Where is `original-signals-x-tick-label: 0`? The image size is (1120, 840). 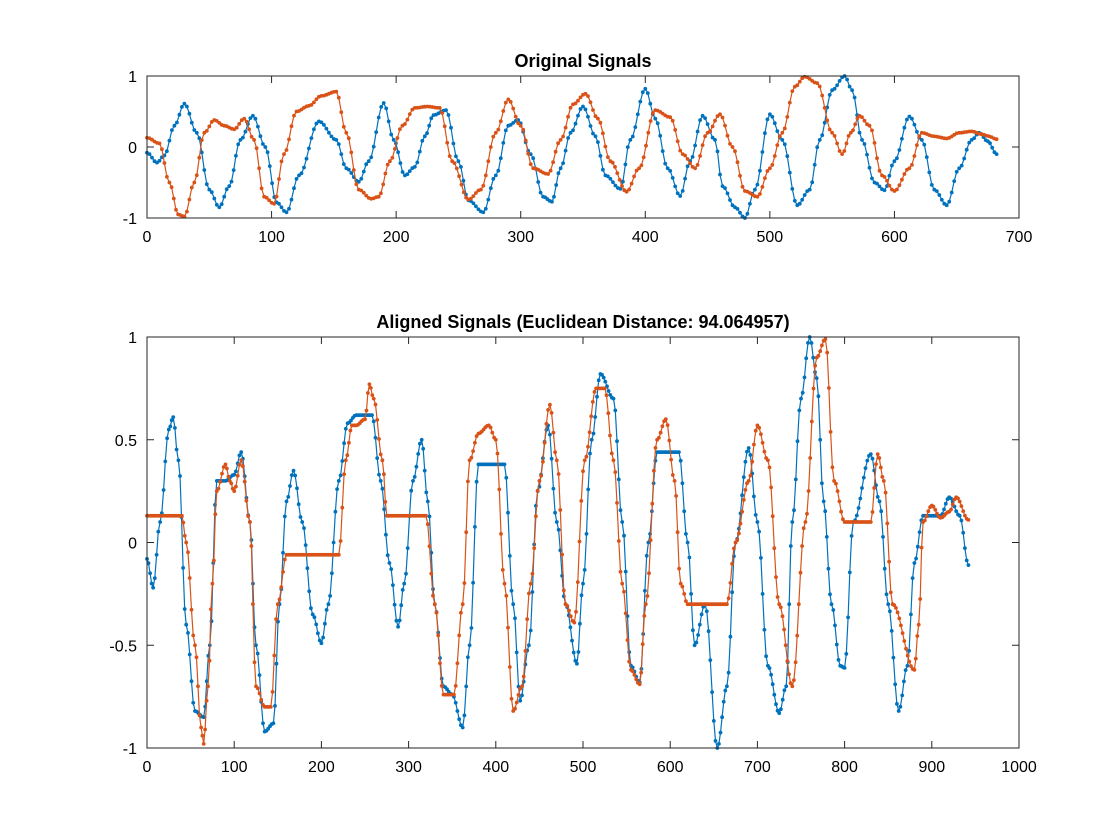 original-signals-x-tick-label: 0 is located at coordinates (147, 237).